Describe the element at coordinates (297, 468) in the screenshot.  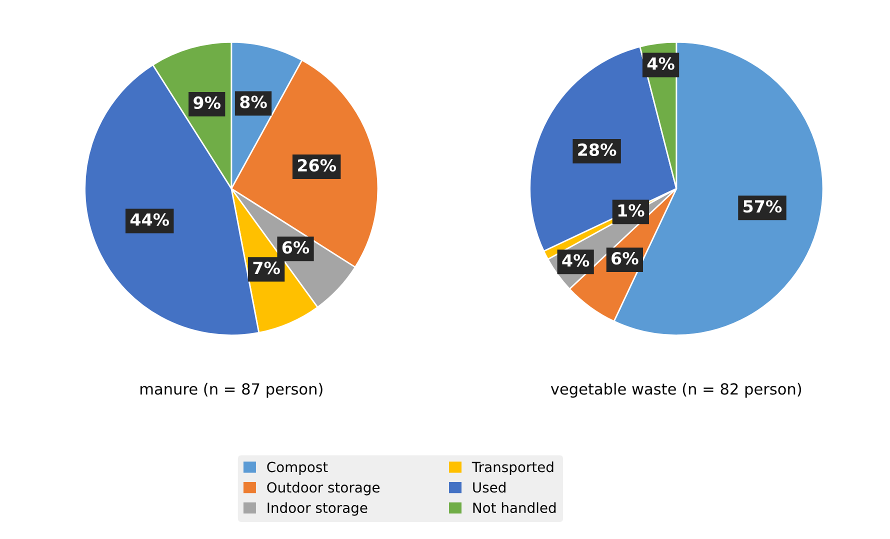
I see `legend-label: Compost` at that location.